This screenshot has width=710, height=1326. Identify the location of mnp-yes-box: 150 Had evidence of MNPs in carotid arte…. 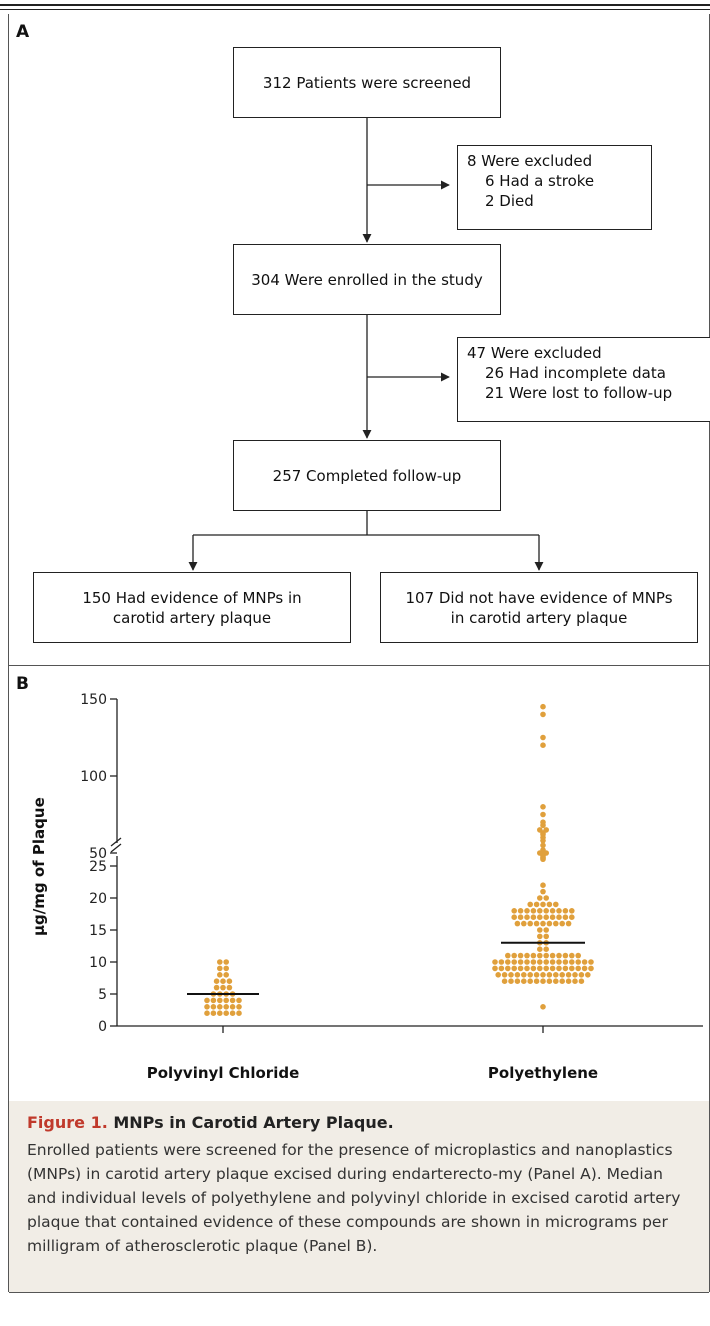
(192, 607).